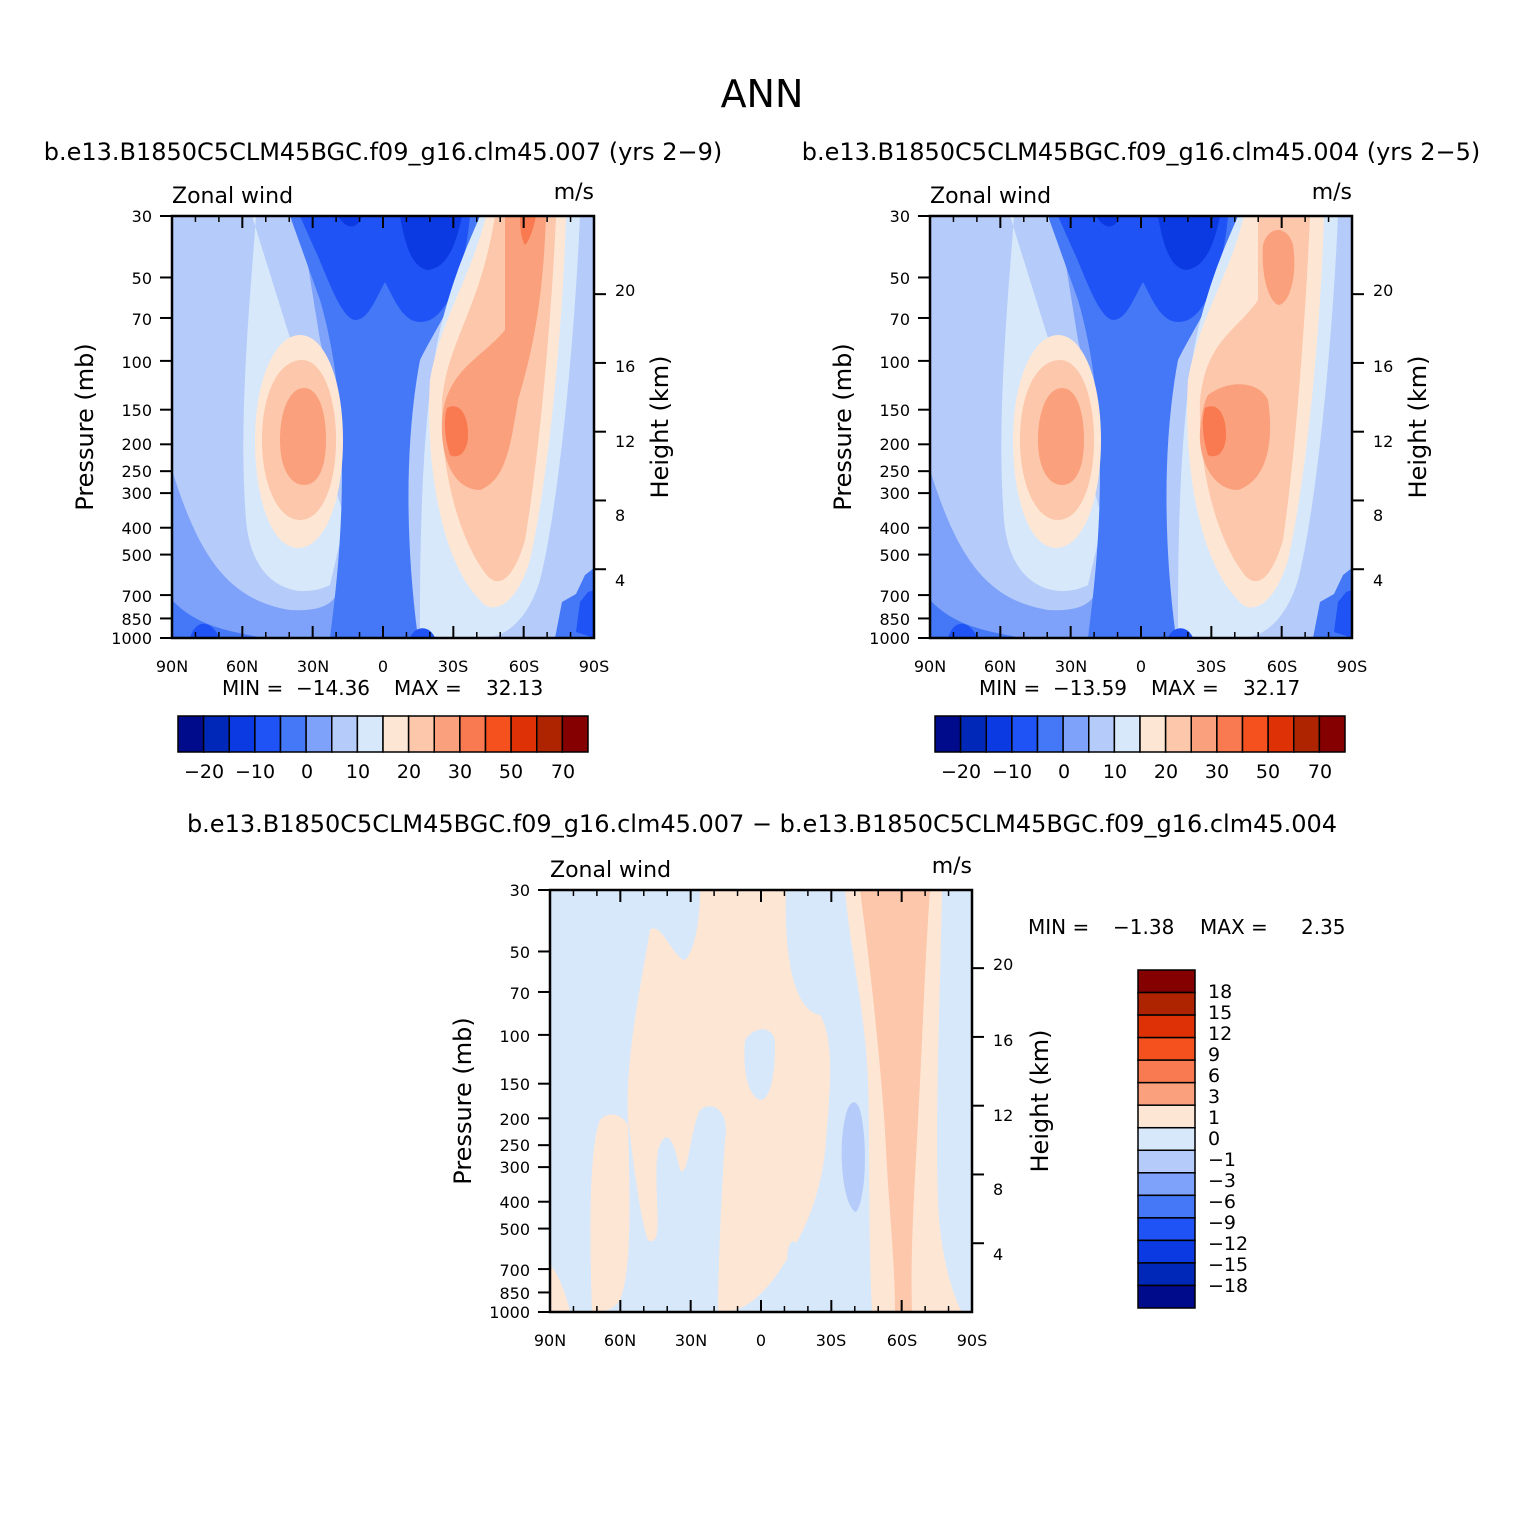 The width and height of the screenshot is (1524, 1524). Describe the element at coordinates (691, 1340) in the screenshot. I see `x-tick-label: 30N` at that location.